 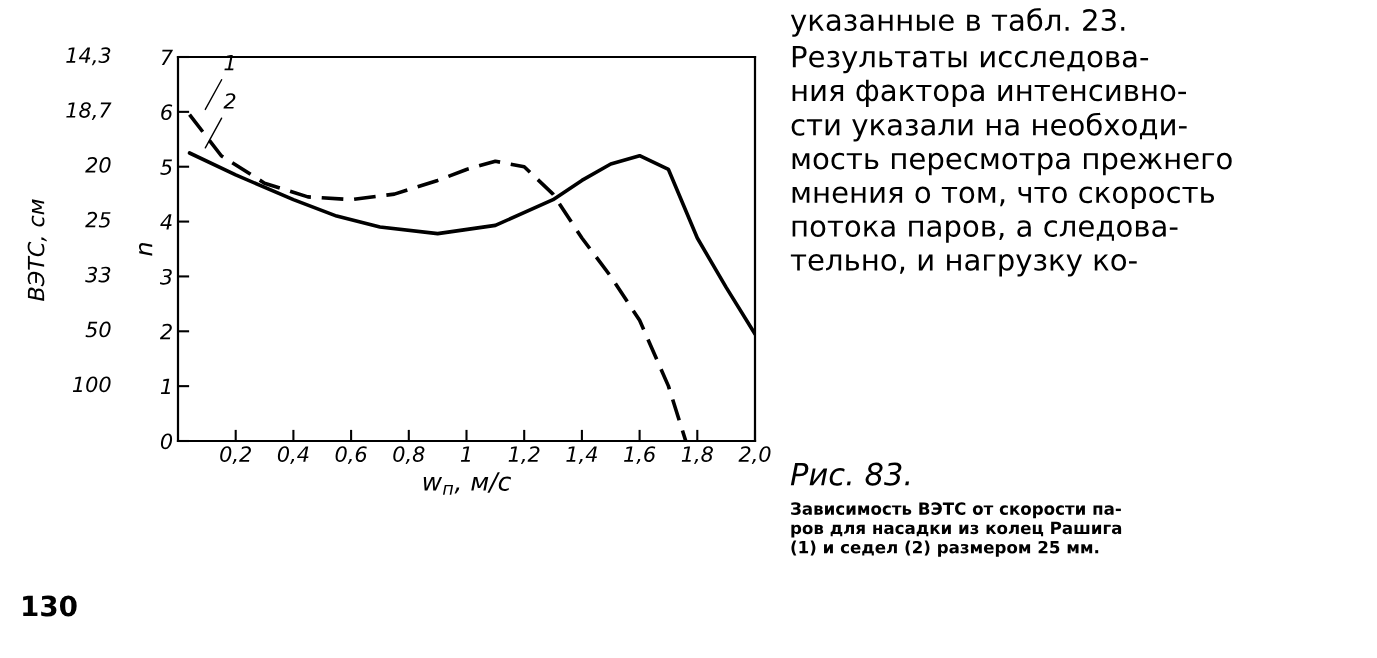 What do you see at coordinates (88, 56) in the screenshot?
I see `text: 14,3` at bounding box center [88, 56].